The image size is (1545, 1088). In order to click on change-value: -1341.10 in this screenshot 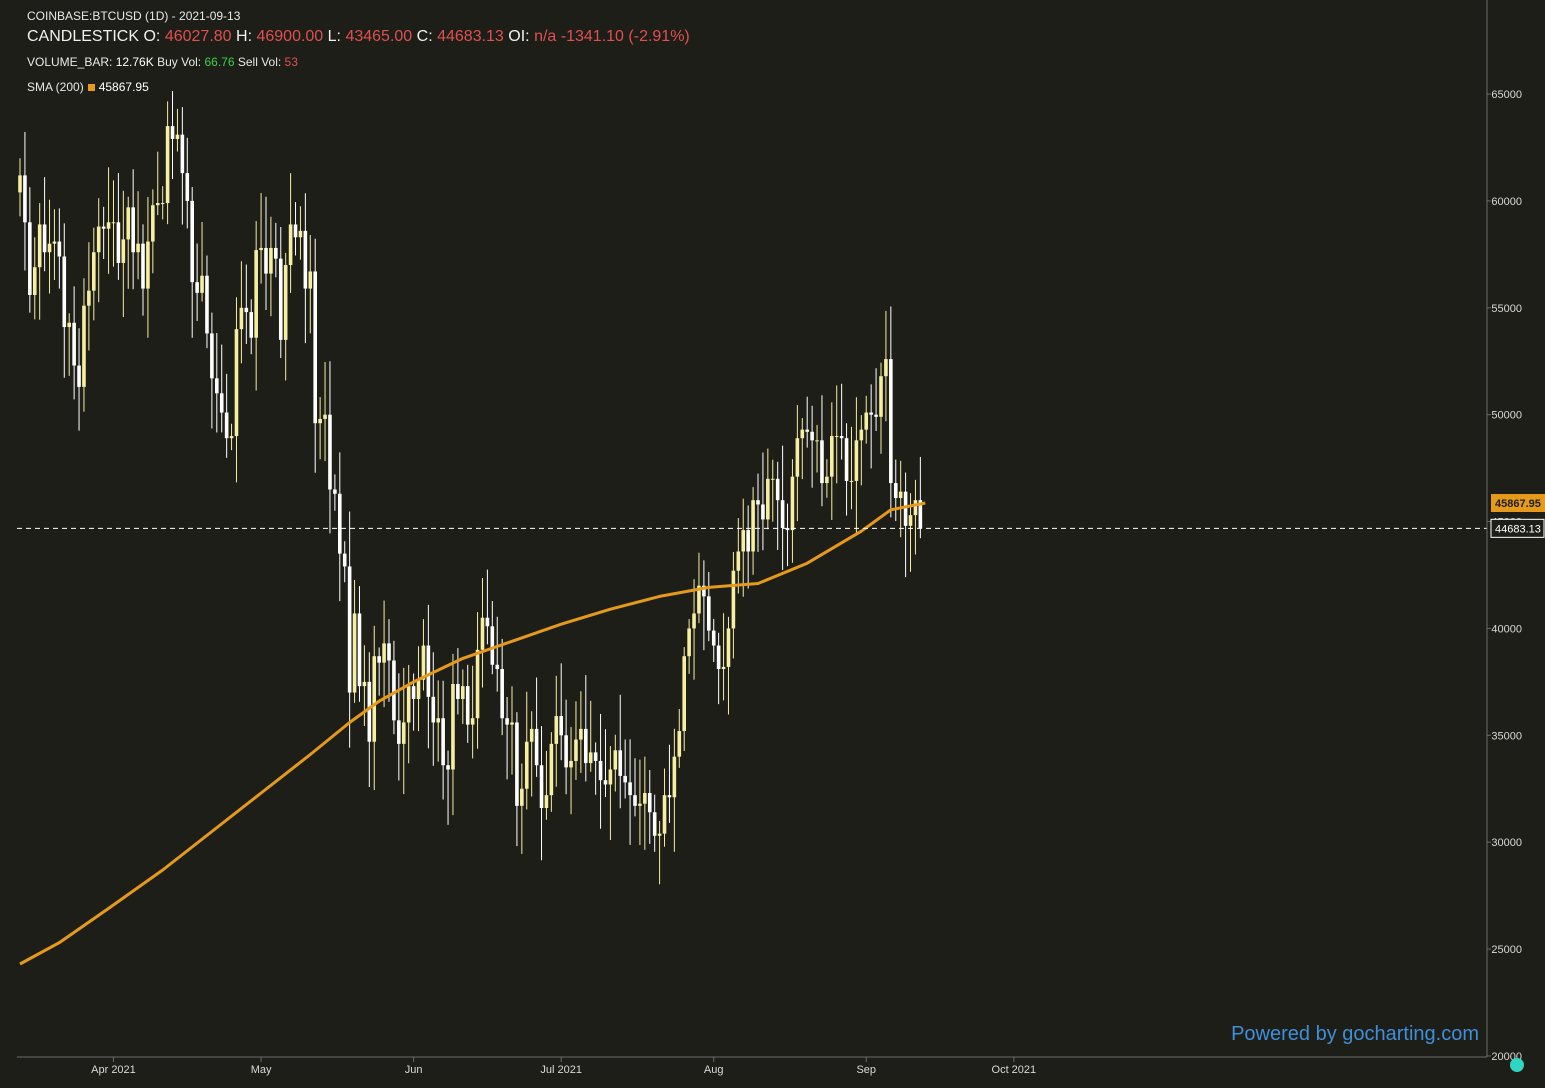, I will do `click(592, 36)`.